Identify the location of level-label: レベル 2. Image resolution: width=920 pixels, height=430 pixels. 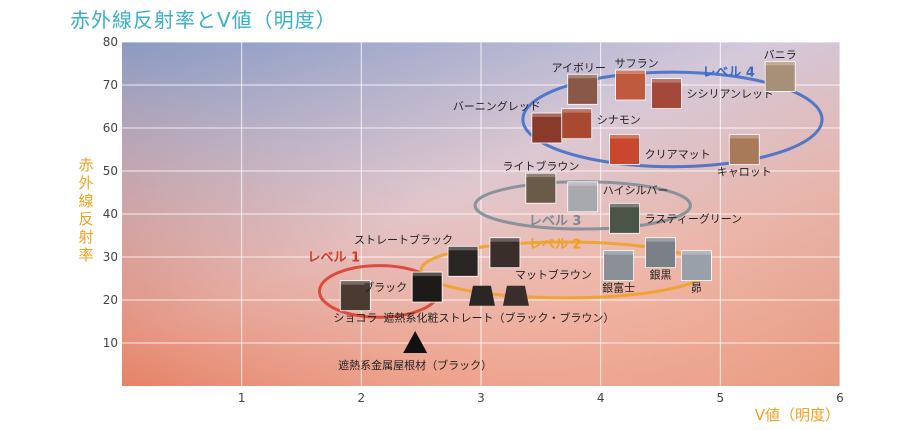
(555, 244).